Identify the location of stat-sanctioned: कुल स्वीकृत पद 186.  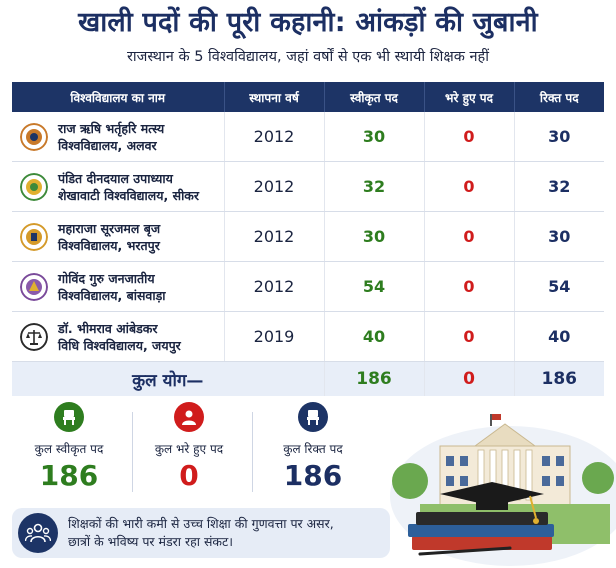
(69, 447).